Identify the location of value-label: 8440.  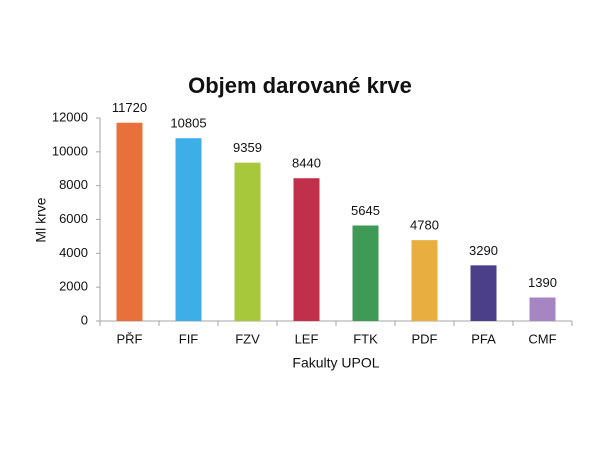
(306, 163).